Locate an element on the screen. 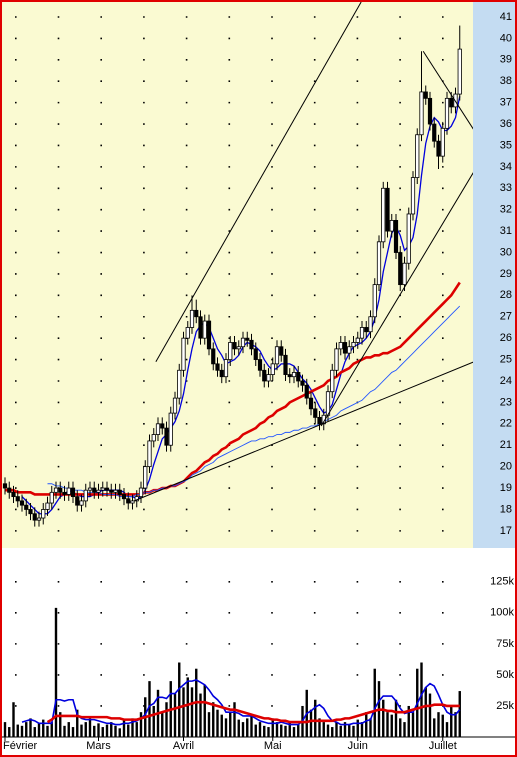 The height and width of the screenshot is (757, 517). y-tick-label: 31 is located at coordinates (506, 231).